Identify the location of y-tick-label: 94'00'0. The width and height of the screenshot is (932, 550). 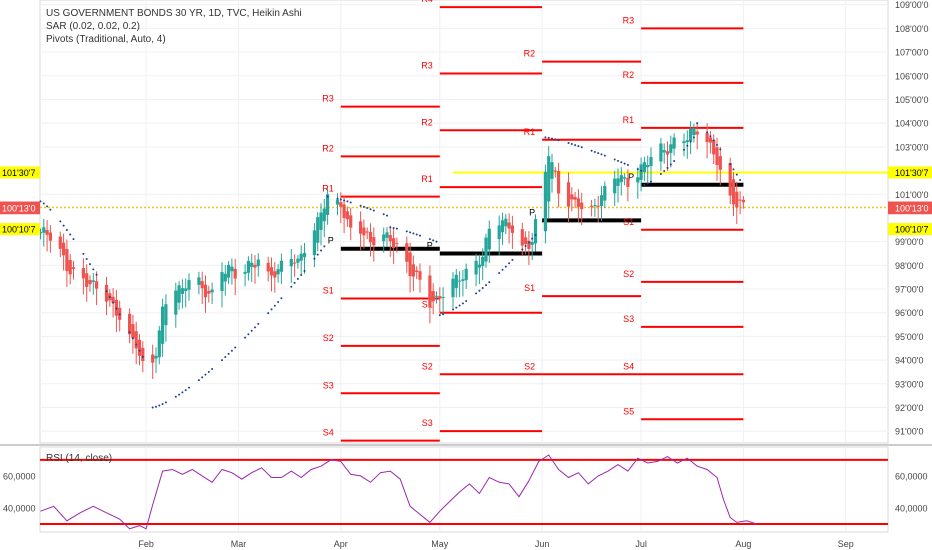
(909, 361).